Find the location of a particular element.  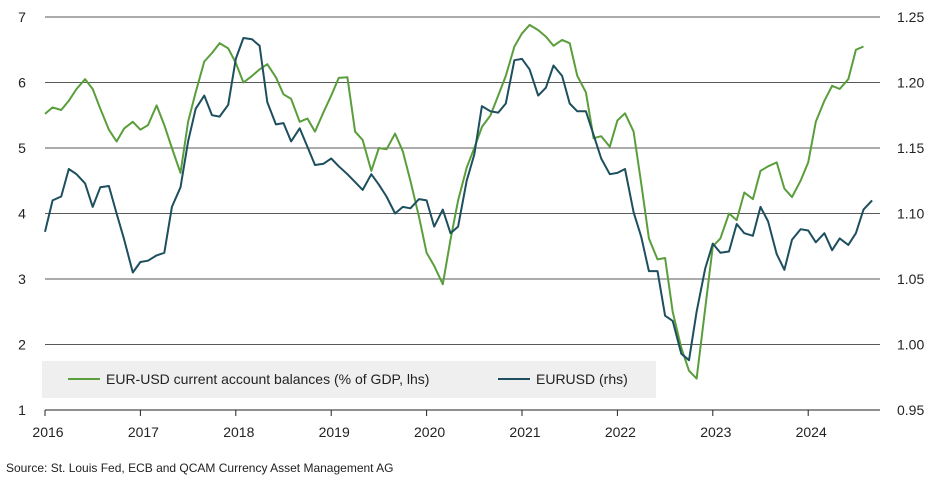

y-axis-right-labels: 0.95 1.00 1.05 1.10 1.15 1.20 1.25 is located at coordinates (910, 213).